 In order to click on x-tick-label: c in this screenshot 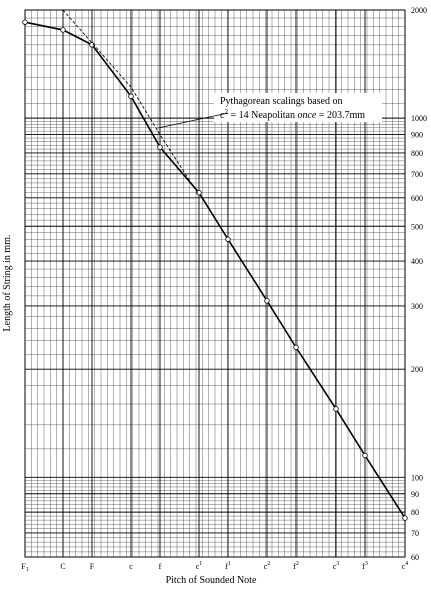, I will do `click(131, 566)`.